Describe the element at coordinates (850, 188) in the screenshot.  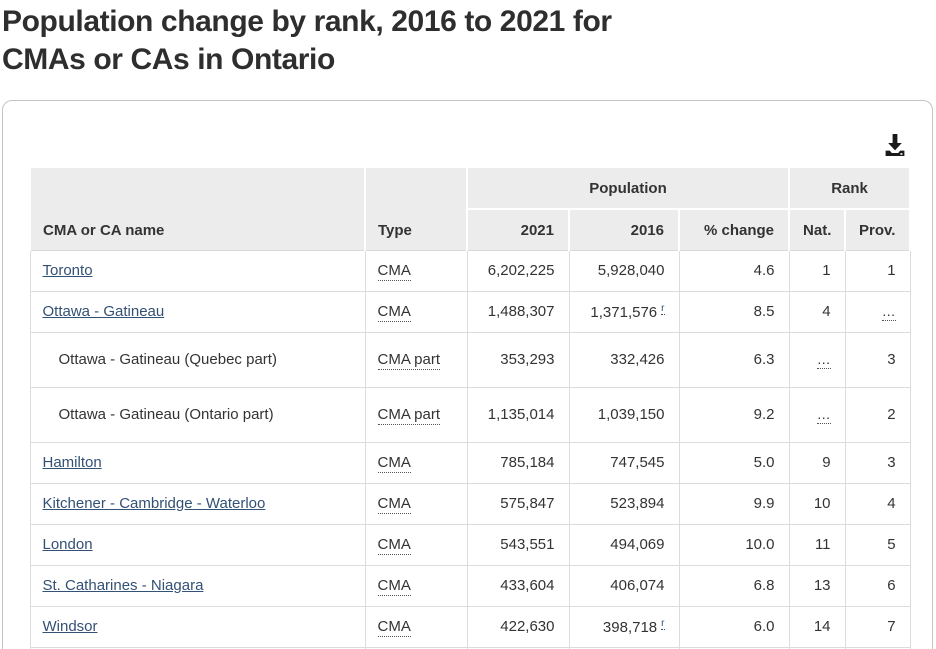
I see `group-header-rank: Rank` at that location.